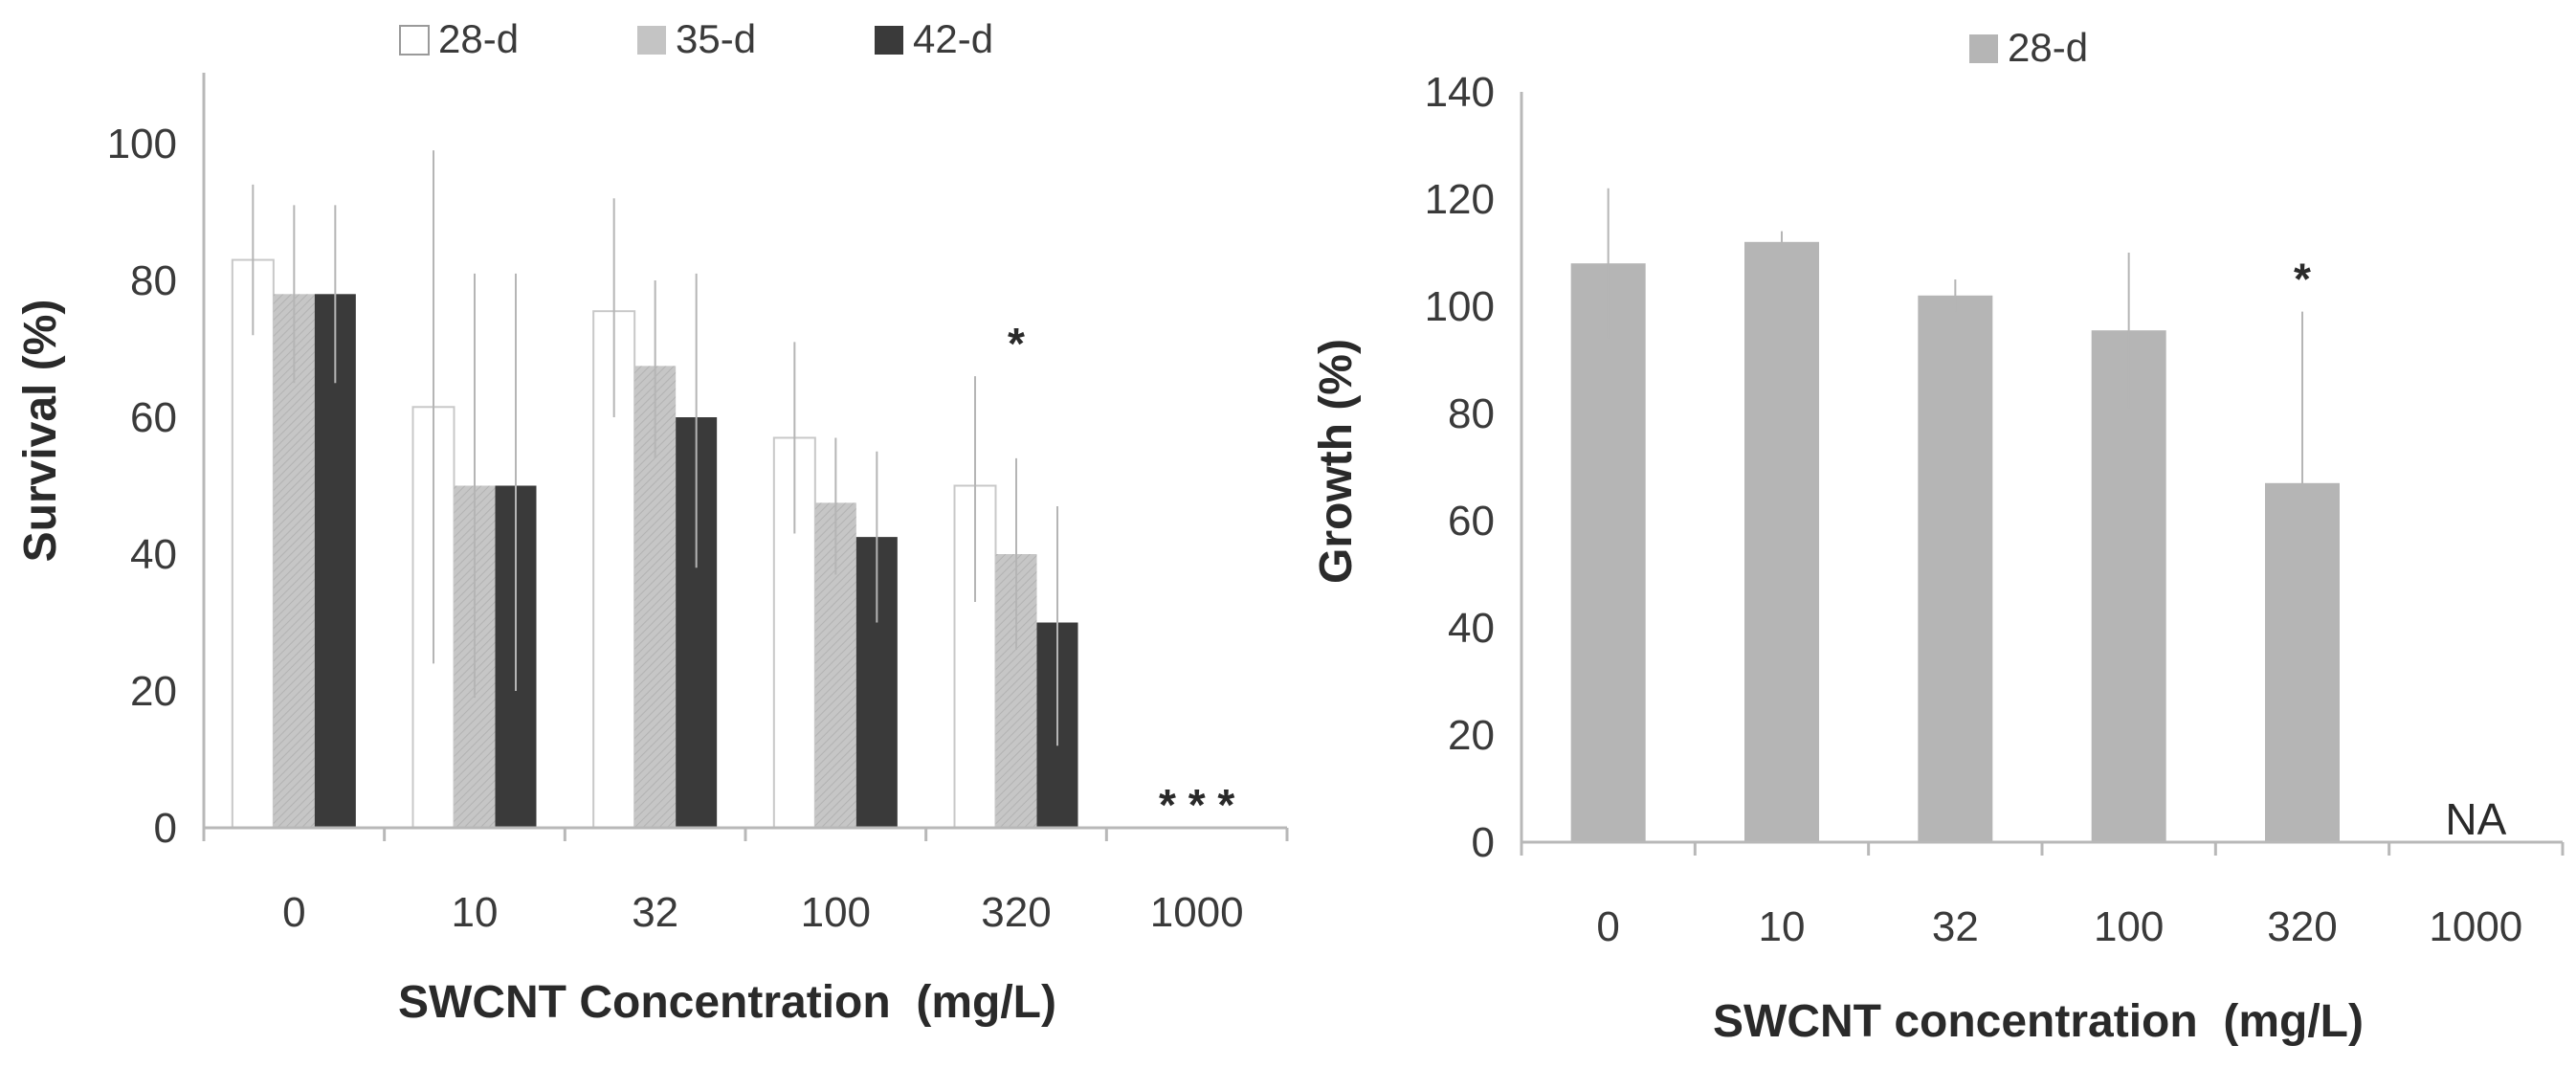  I want to click on growth-y-axis-title: Growth (%), so click(1336, 462).